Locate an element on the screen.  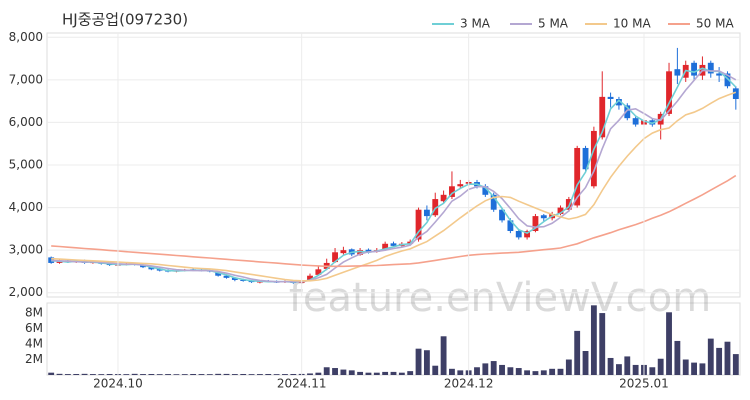
y-tick-label: 8,000 is located at coordinates (26, 37).